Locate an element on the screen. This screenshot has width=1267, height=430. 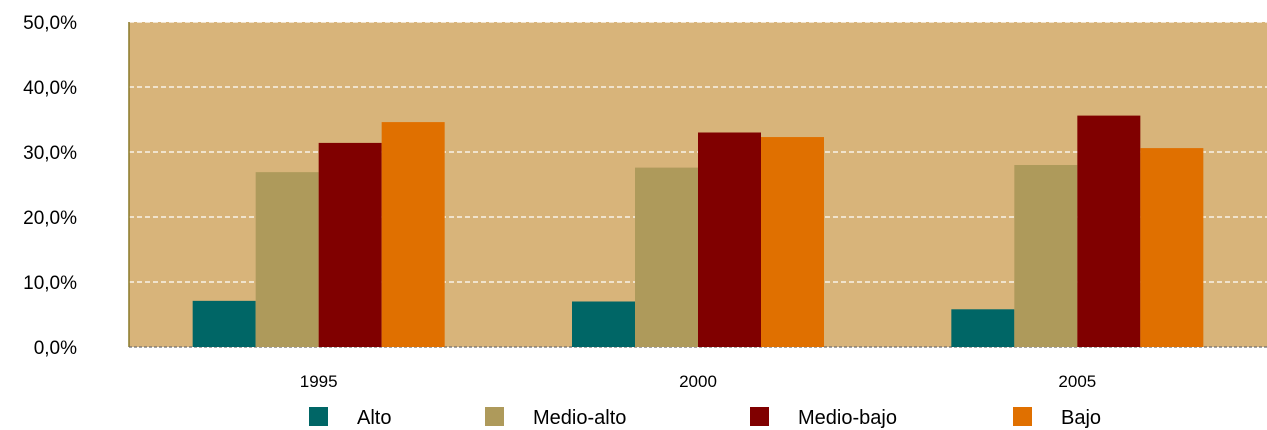
legend-label: Alto is located at coordinates (374, 418).